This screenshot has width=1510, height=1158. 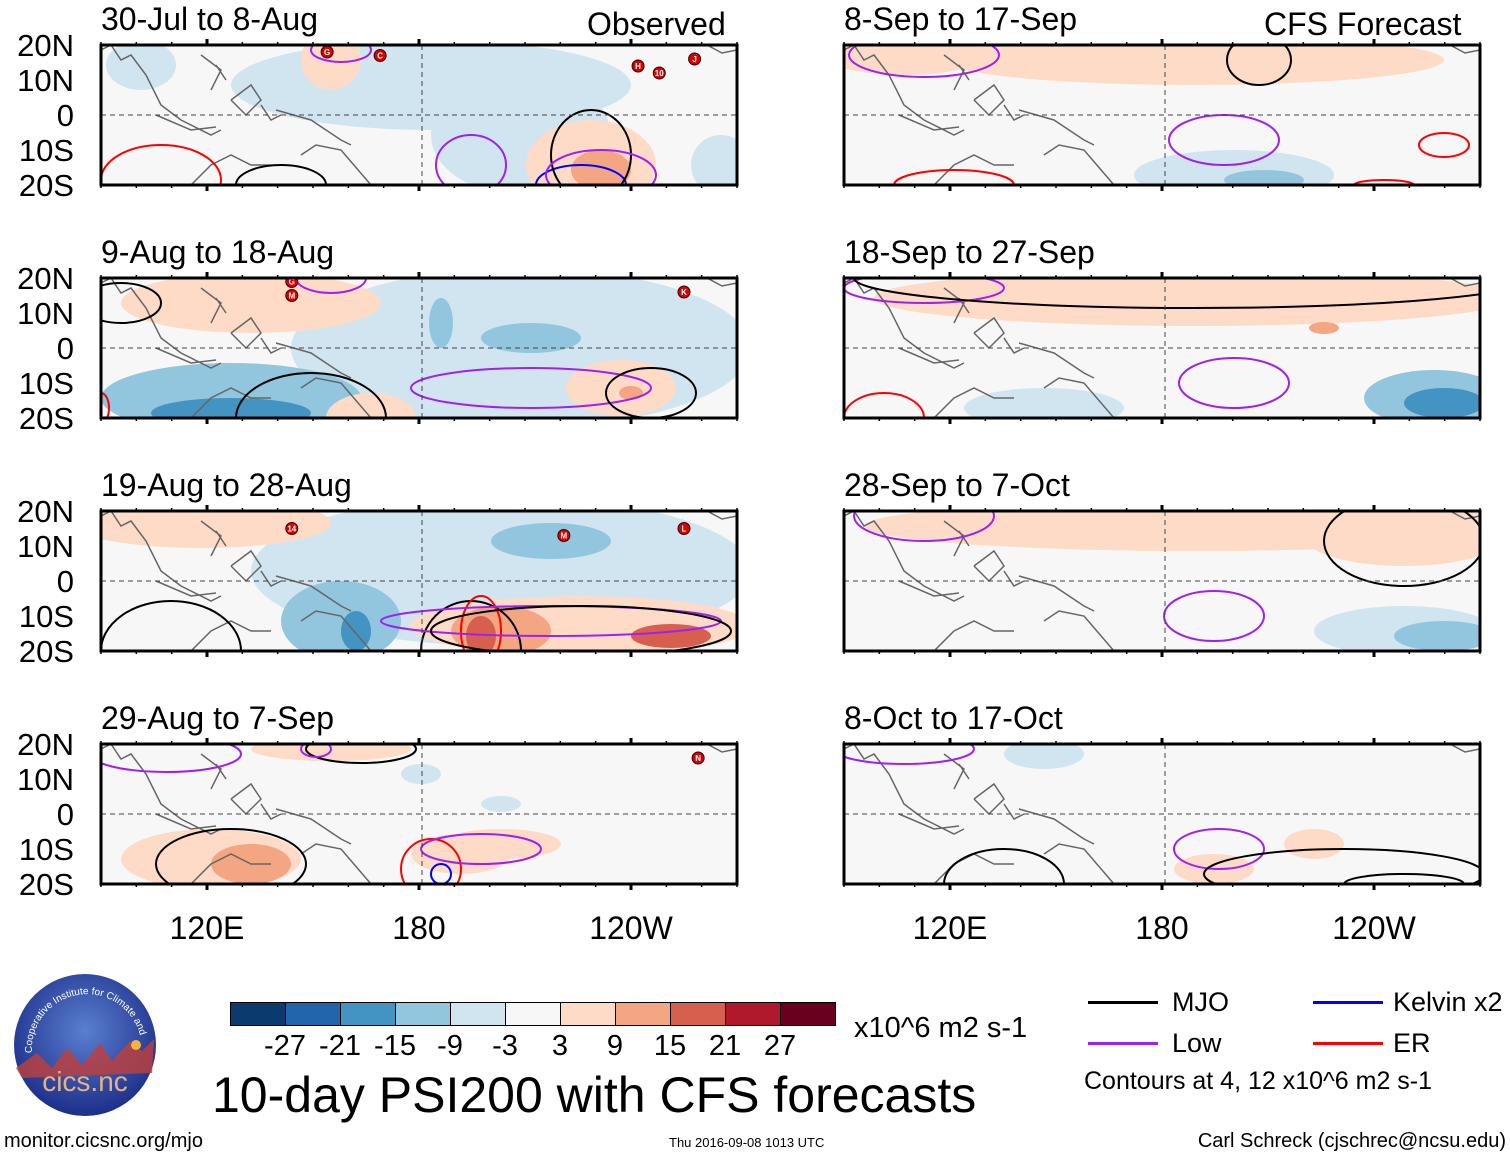 I want to click on storm-label: C, so click(x=380, y=56).